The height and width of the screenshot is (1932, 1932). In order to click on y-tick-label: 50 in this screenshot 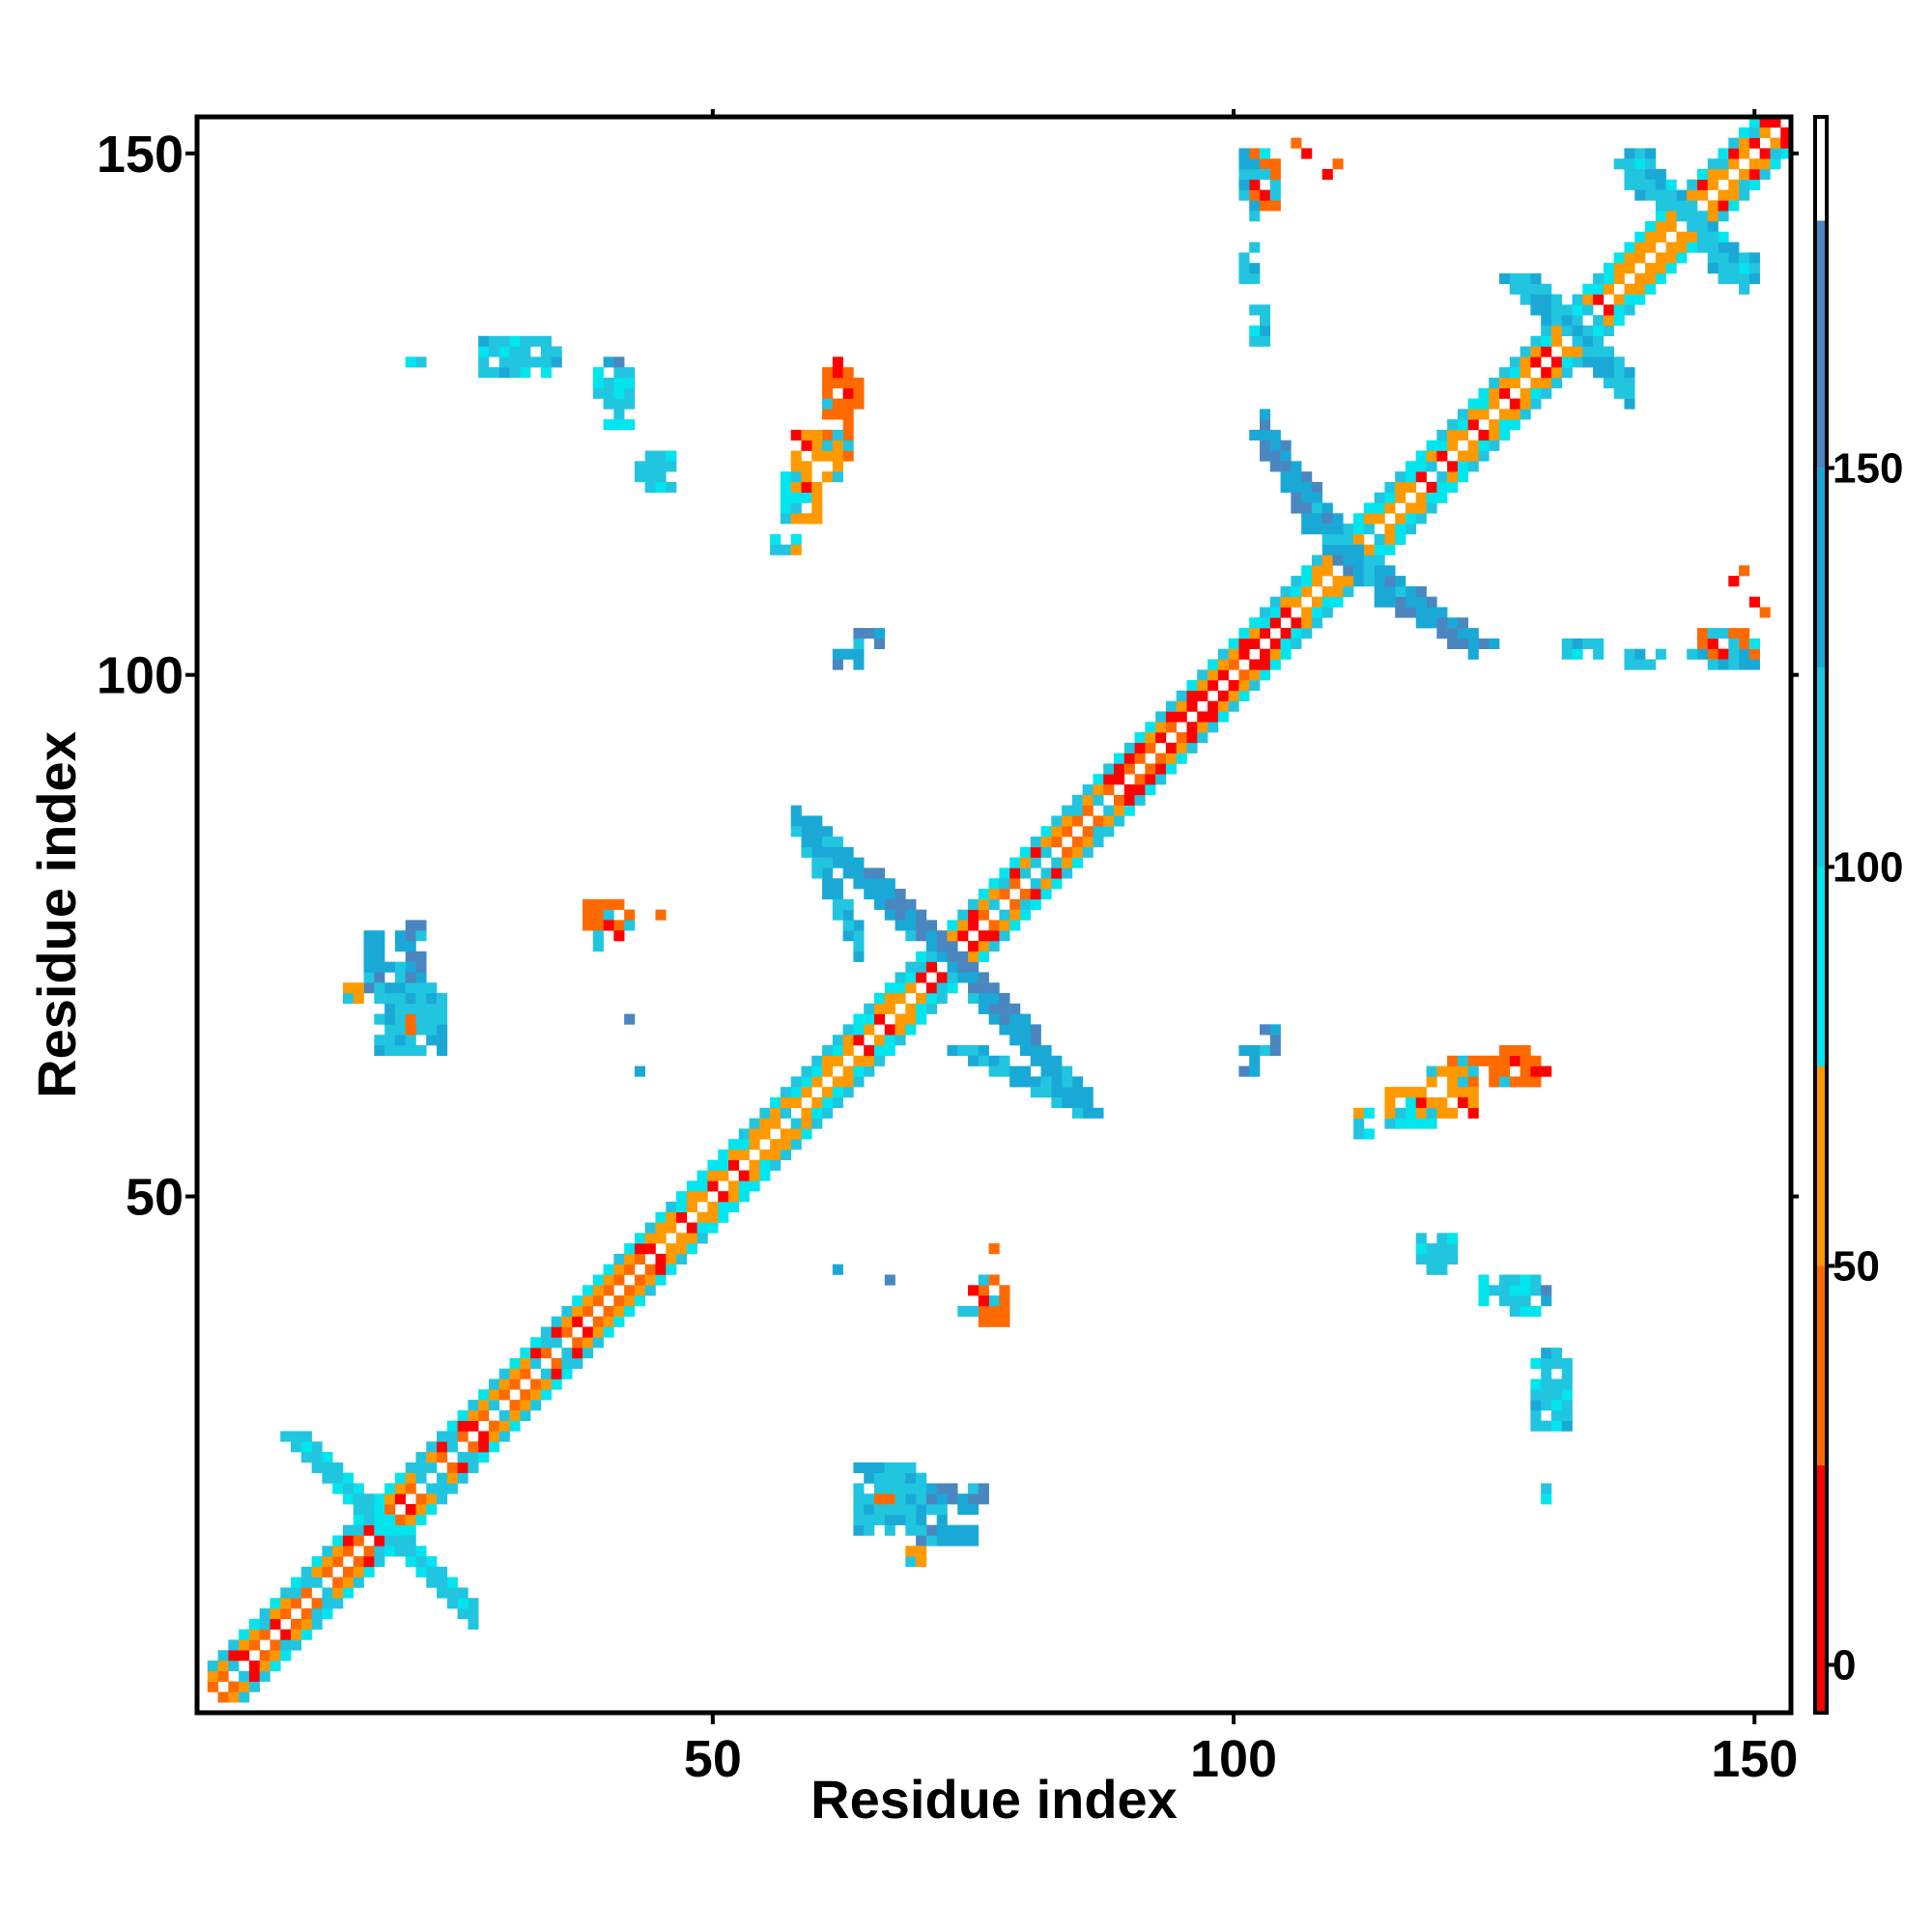, I will do `click(155, 1198)`.